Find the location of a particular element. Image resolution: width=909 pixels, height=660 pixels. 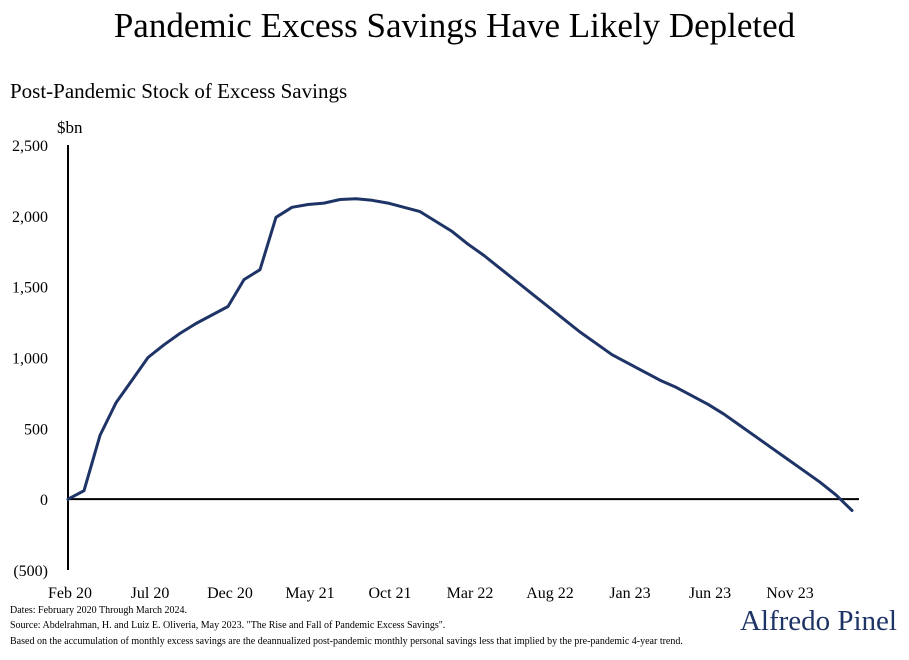

y-axis-ticks: 2,500 2,000 1,500 1,000 500 0 (500) is located at coordinates (30, 359).